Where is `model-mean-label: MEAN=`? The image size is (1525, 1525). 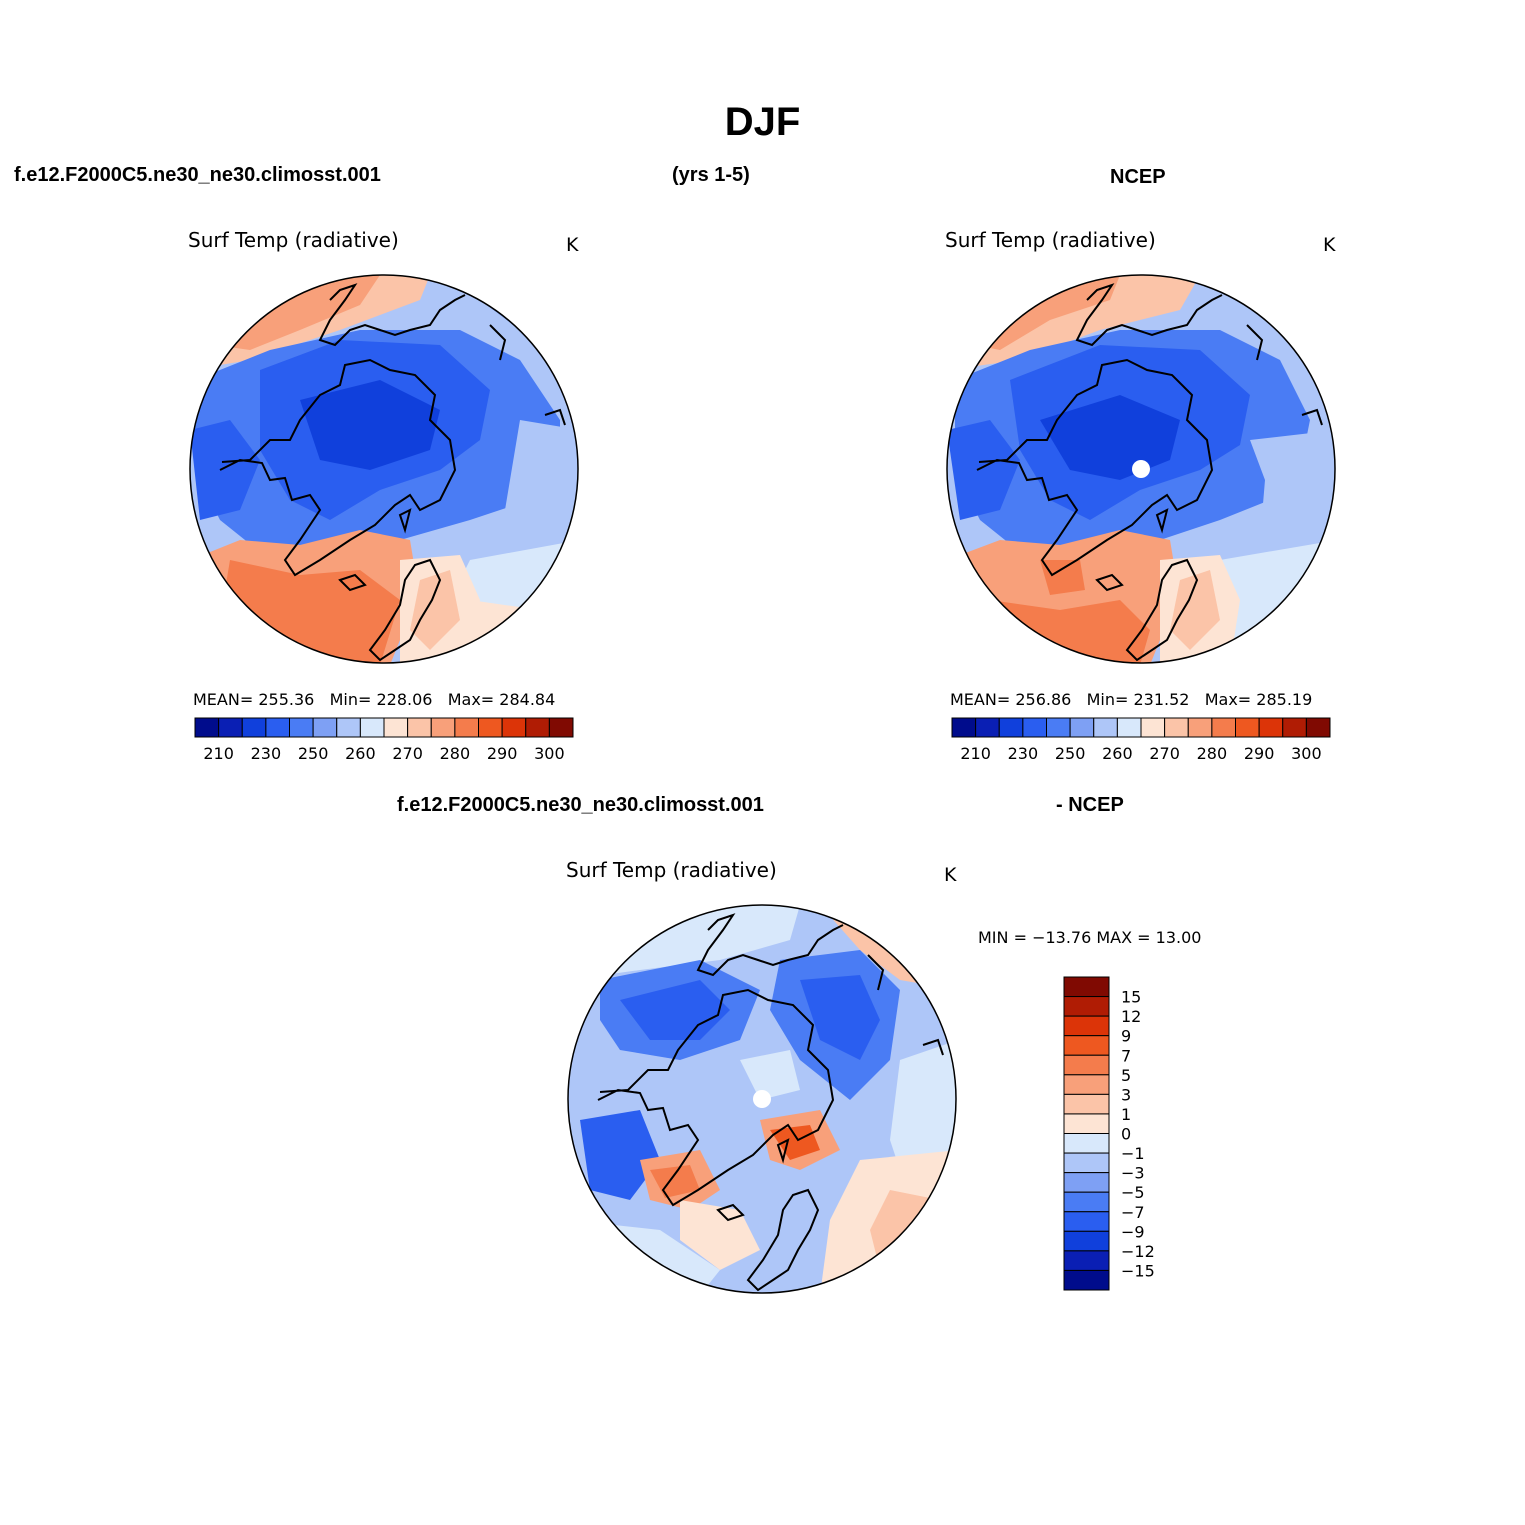
model-mean-label: MEAN= is located at coordinates (223, 699).